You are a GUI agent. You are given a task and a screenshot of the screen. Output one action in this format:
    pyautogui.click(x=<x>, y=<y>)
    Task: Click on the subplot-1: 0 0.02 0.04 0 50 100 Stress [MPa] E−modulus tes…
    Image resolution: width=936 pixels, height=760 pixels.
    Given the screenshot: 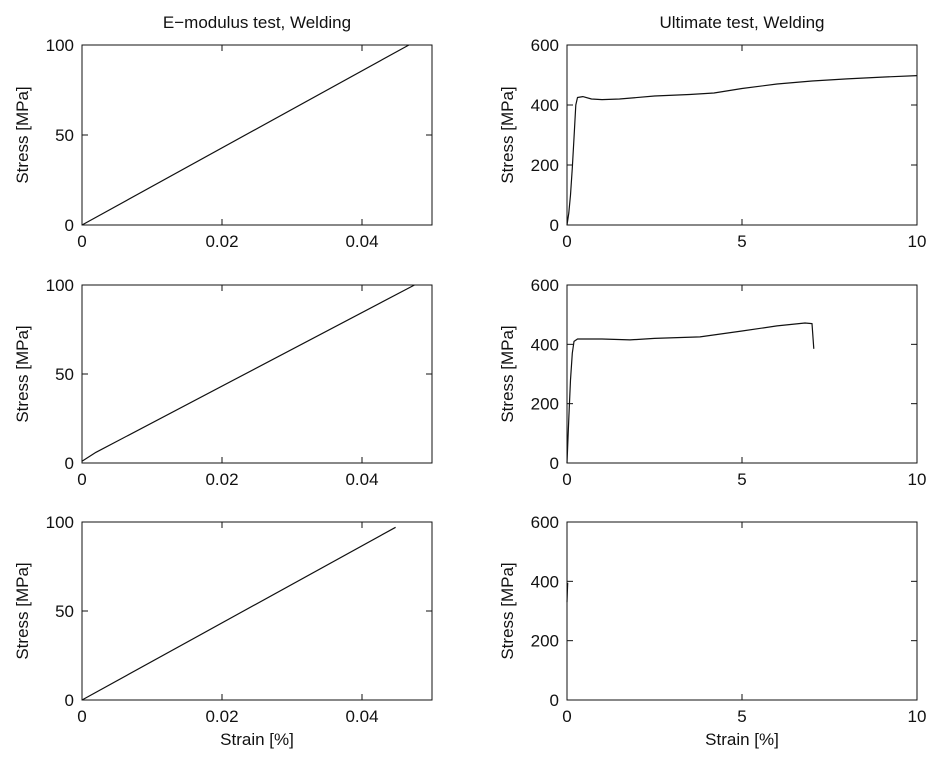 What is the action you would take?
    pyautogui.click(x=223, y=132)
    